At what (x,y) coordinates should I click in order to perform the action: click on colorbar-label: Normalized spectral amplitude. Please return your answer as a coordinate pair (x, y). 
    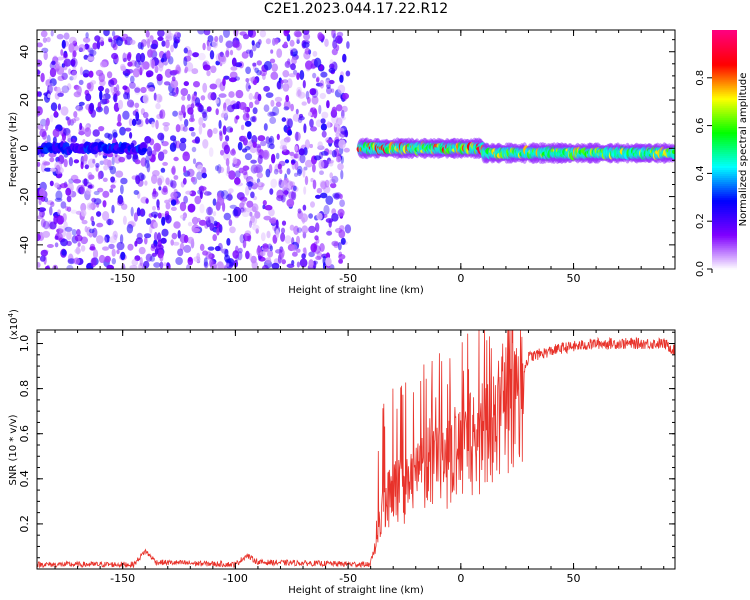
    Looking at the image, I should click on (743, 150).